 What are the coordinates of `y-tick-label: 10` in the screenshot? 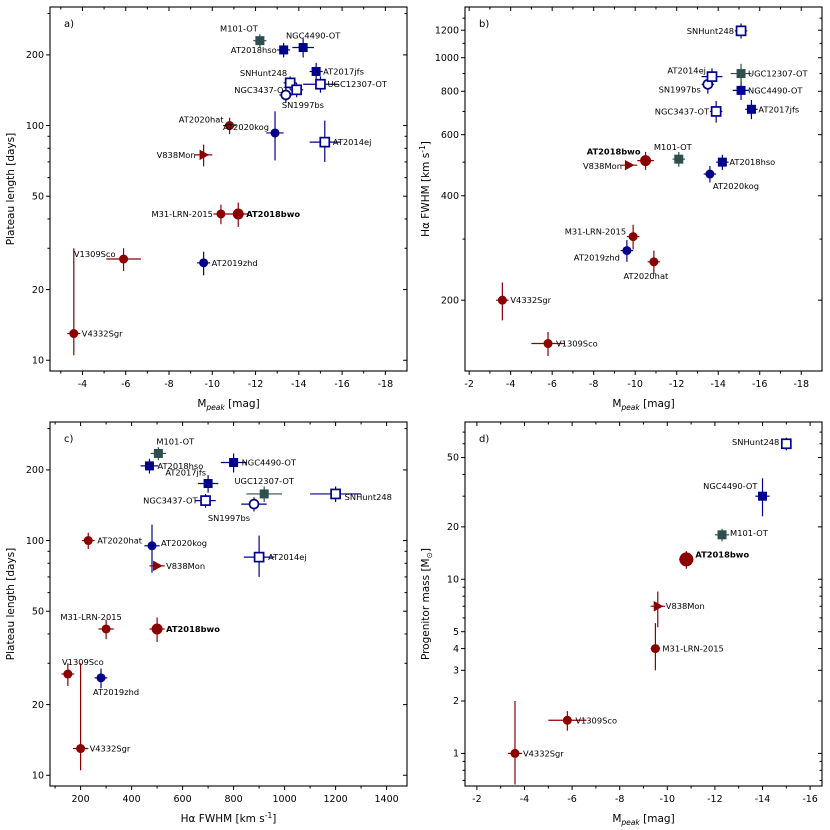 It's located at (38, 360).